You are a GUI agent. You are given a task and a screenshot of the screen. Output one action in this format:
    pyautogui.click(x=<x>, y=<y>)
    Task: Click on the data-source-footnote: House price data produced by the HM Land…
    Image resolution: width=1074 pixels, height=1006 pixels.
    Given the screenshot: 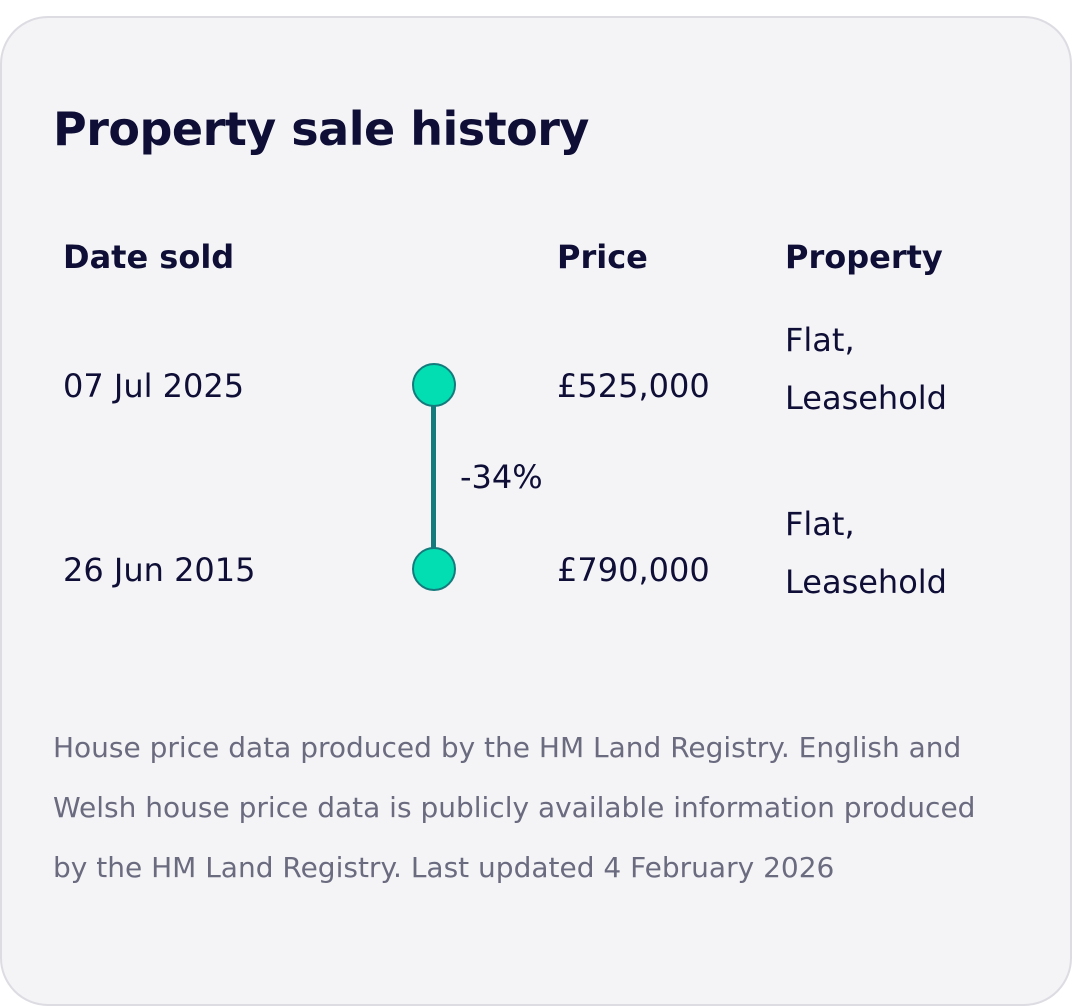 What is the action you would take?
    pyautogui.click(x=514, y=807)
    